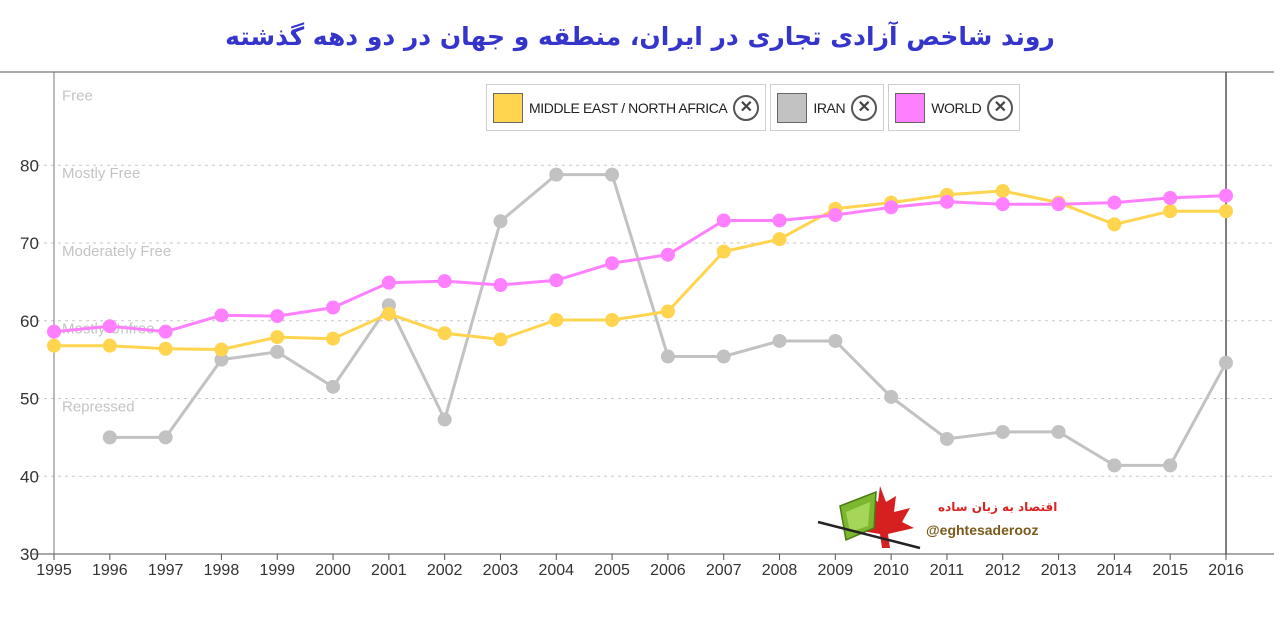  Describe the element at coordinates (947, 570) in the screenshot. I see `x-tick-label: 2011` at that location.